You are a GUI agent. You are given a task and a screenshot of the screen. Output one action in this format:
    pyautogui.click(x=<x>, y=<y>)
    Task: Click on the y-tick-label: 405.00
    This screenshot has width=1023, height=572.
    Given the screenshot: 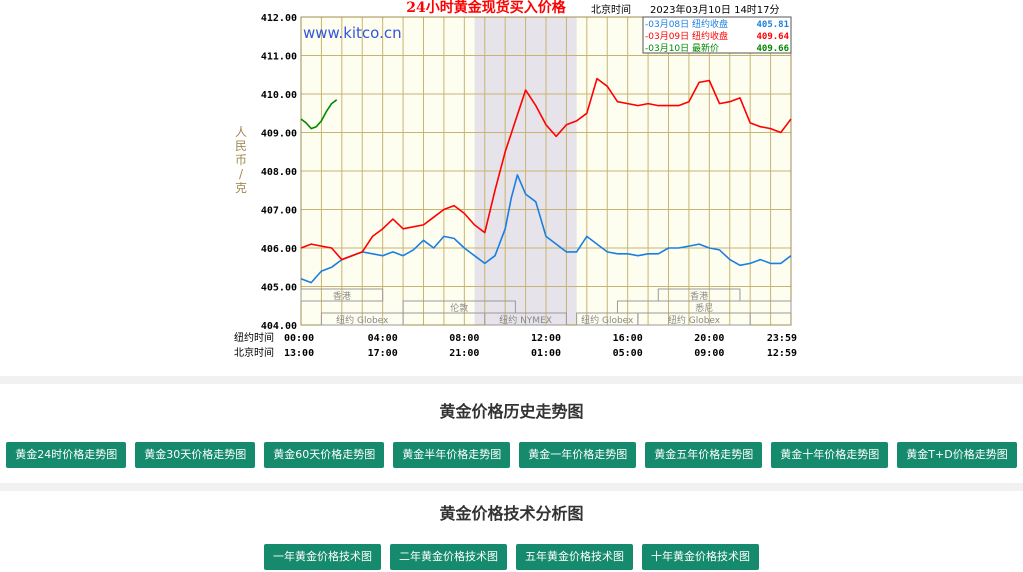 What is the action you would take?
    pyautogui.click(x=279, y=288)
    